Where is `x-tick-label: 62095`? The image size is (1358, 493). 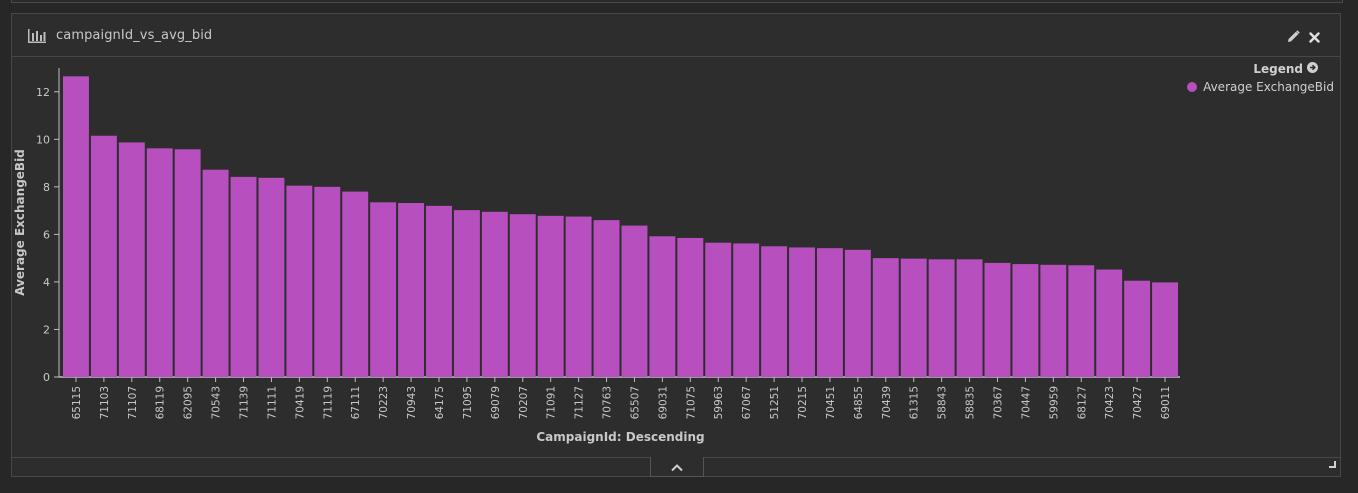 x-tick-label: 62095 is located at coordinates (189, 402).